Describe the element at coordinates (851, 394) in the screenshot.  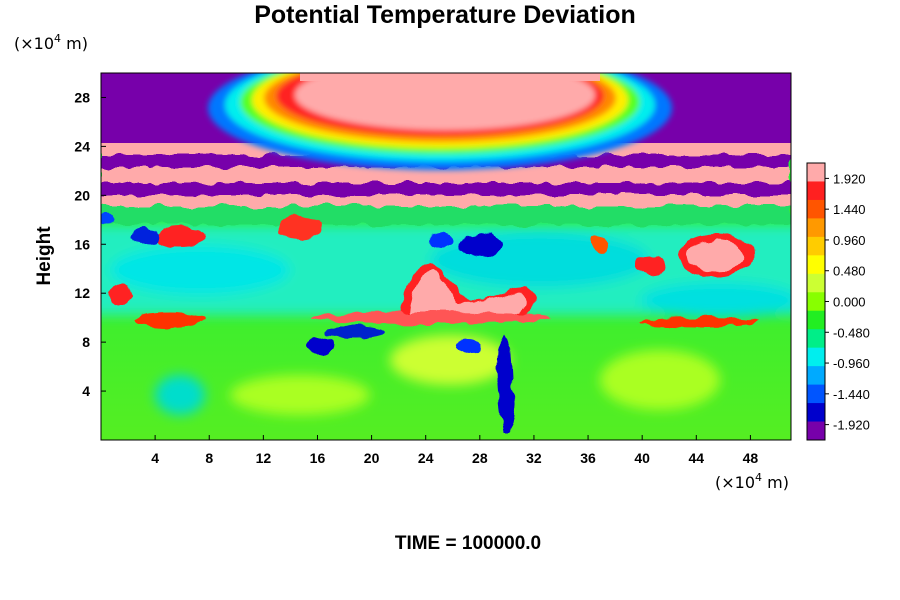
I see `colorbar-tick-label: -1.440` at that location.